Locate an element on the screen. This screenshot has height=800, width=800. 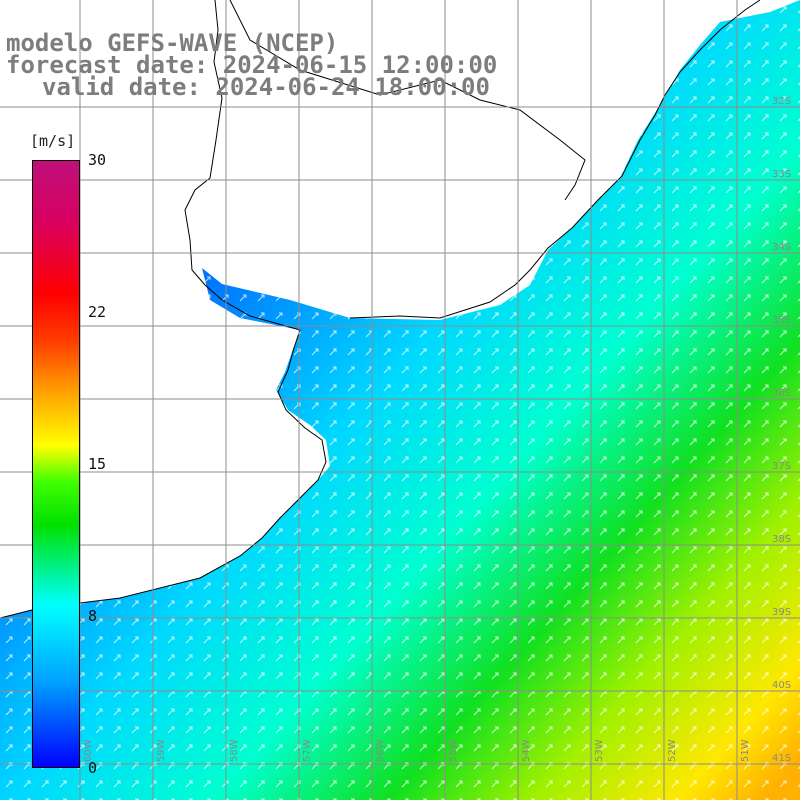
lat-label: 33S is located at coordinates (781, 174).